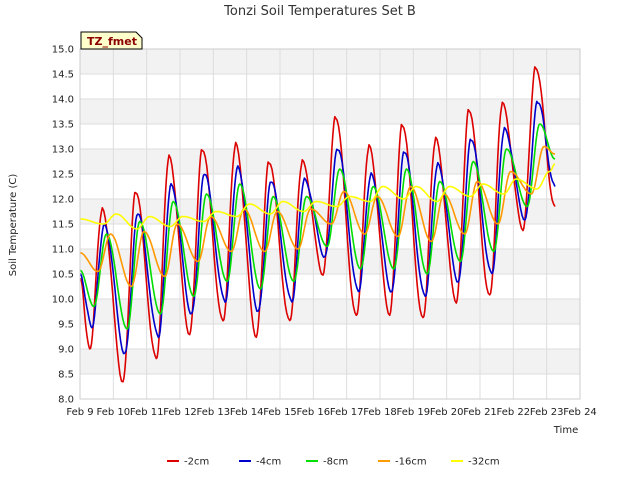  What do you see at coordinates (268, 462) in the screenshot?
I see `legend-label: -4cm` at bounding box center [268, 462].